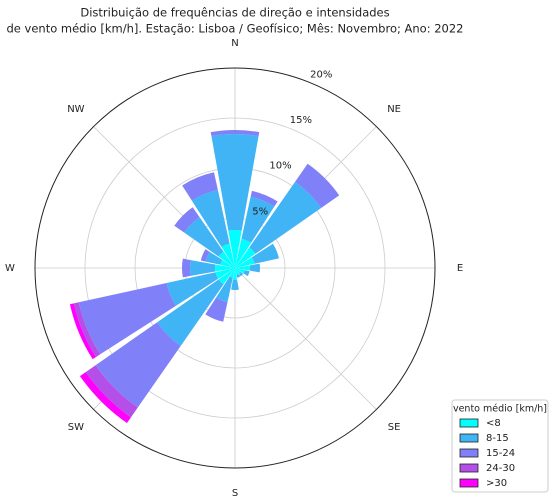 This screenshot has height=496, width=553. Describe the element at coordinates (280, 166) in the screenshot. I see `r-tick-label: 10%` at that location.